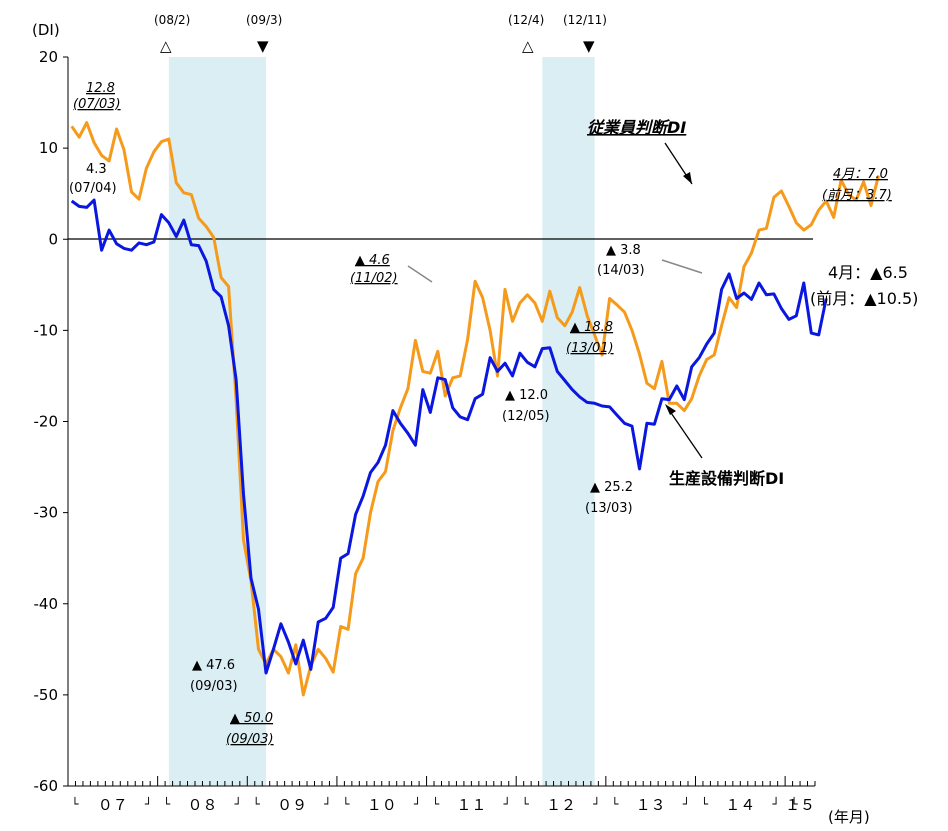  I want to click on recession2-end-date: (12/11), so click(585, 20).